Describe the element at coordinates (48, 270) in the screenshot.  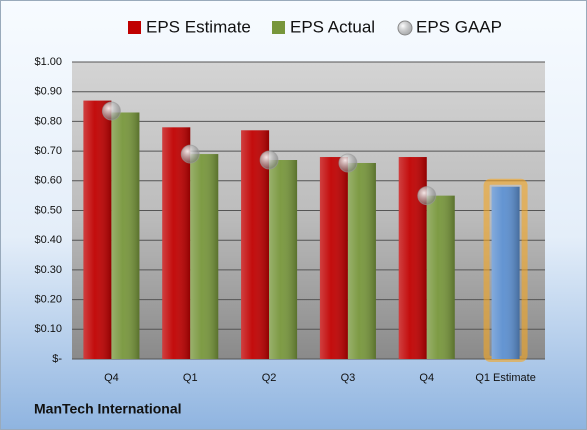
I see `y-tick-label: $0.30` at that location.